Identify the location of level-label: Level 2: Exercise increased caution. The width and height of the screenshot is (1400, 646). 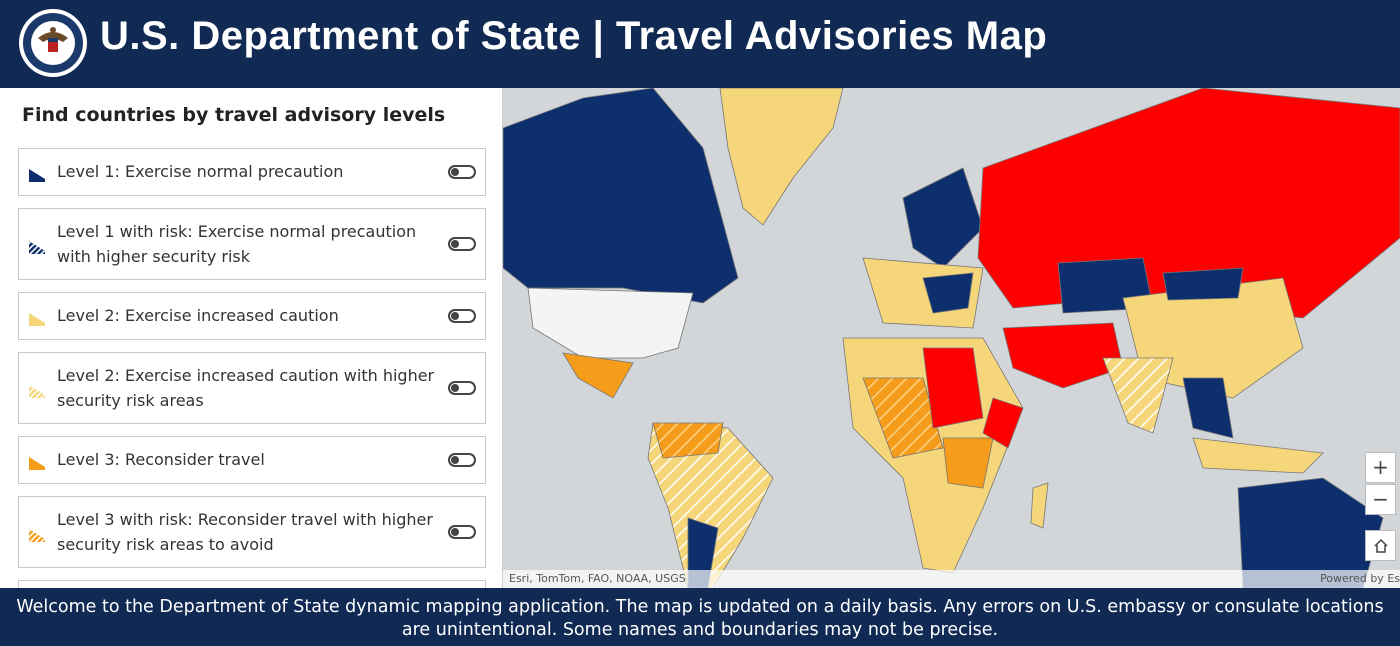
(198, 315).